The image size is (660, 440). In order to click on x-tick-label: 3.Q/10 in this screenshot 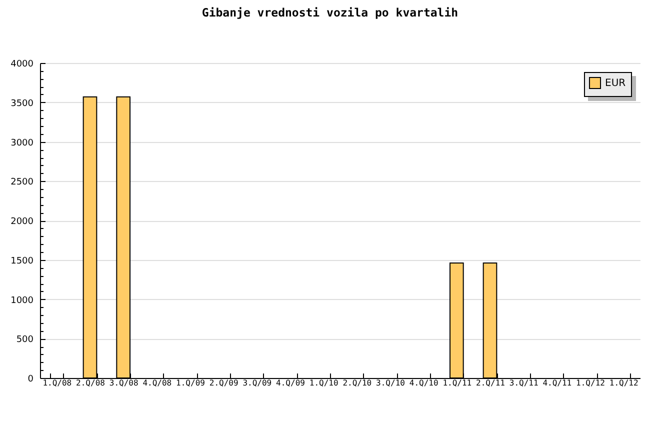, I will do `click(391, 383)`.